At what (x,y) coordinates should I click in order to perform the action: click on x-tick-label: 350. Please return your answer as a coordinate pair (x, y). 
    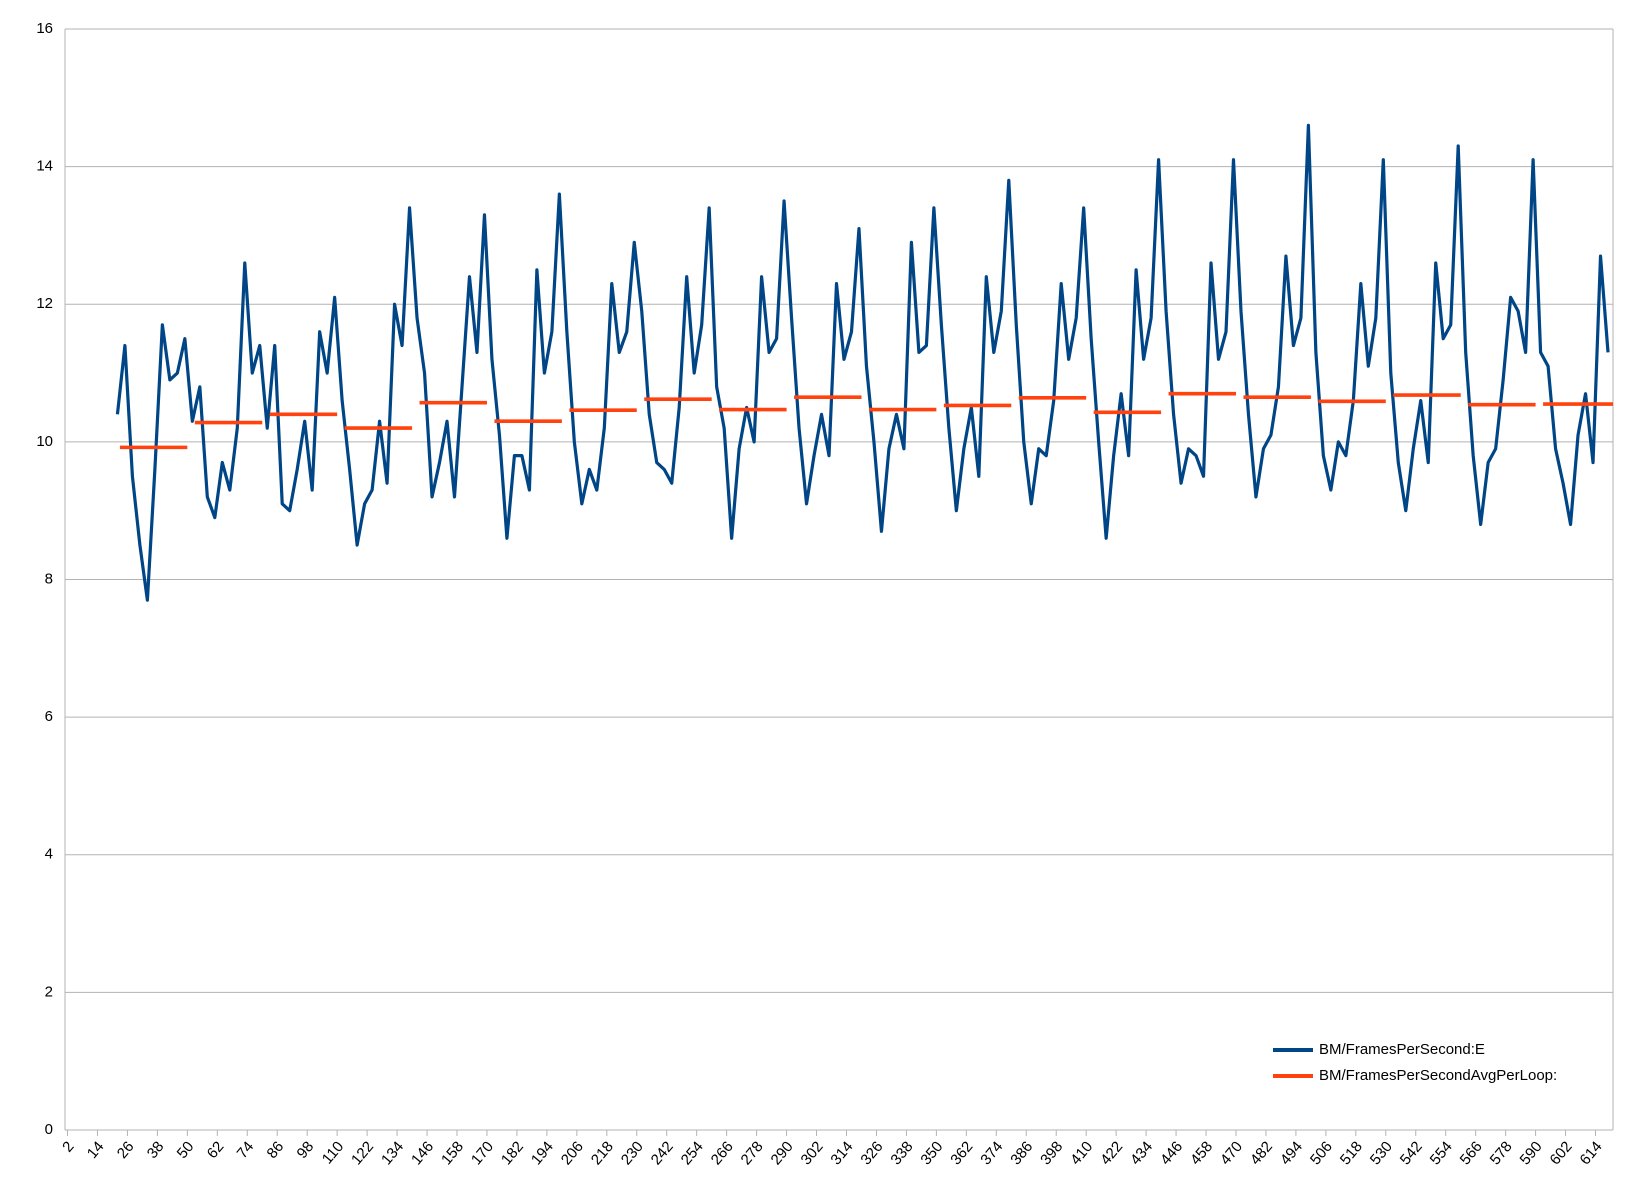
    Looking at the image, I should click on (931, 1153).